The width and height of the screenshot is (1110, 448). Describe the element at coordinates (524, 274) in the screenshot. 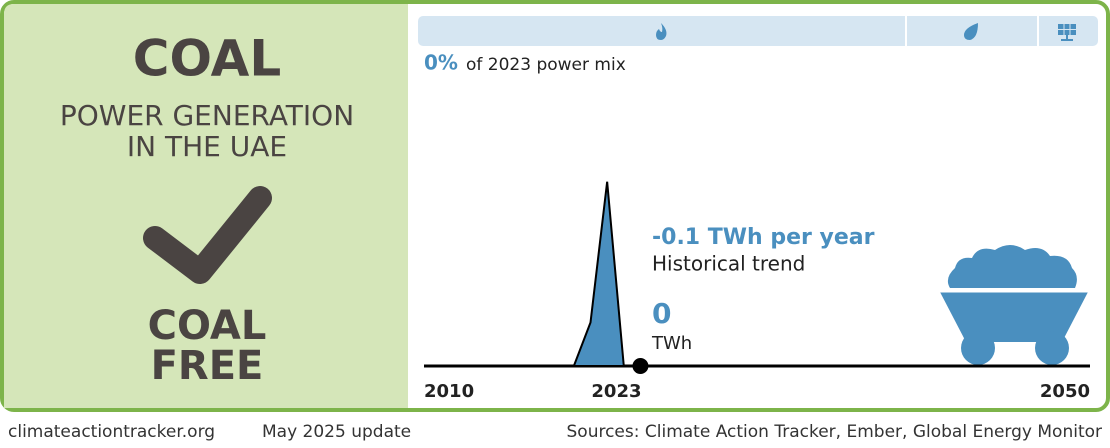

I see `area` at that location.